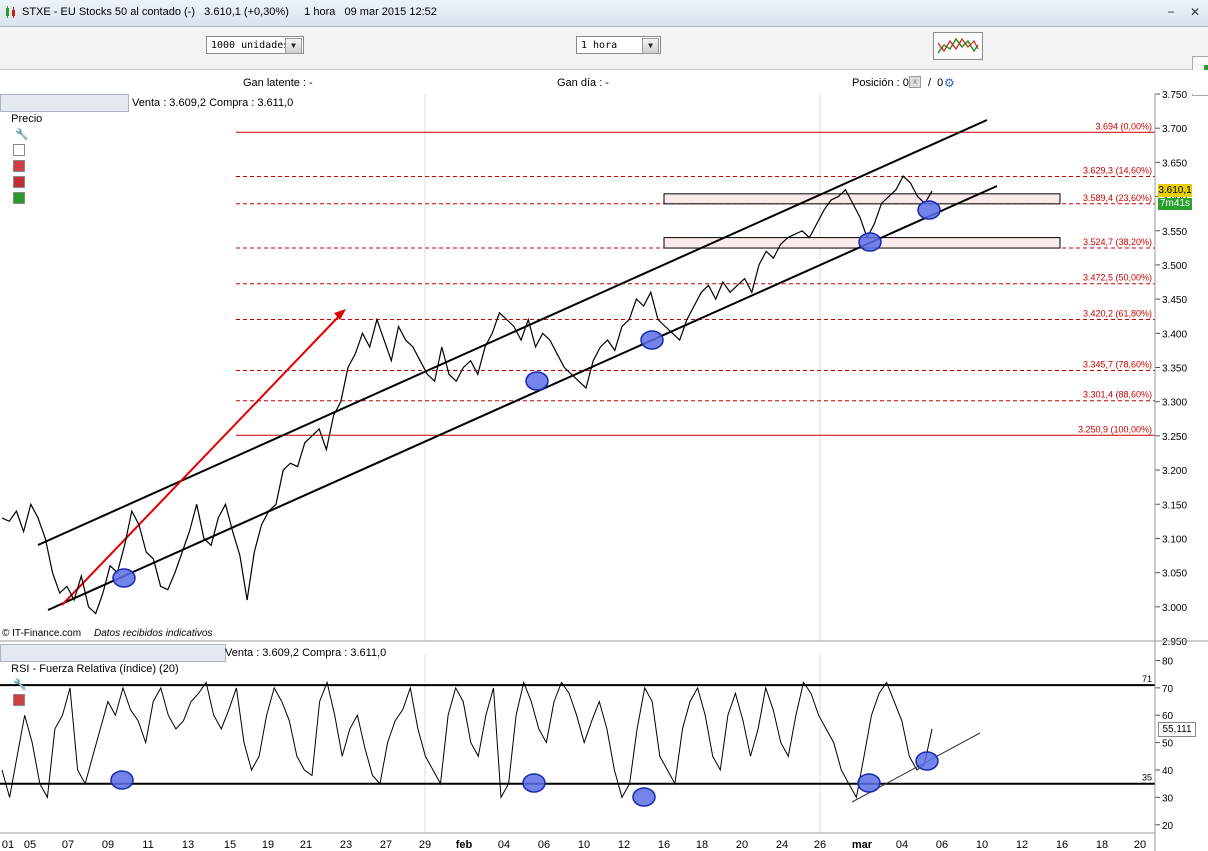 Image resolution: width=1208 pixels, height=851 pixels. I want to click on x-tick-label: 13, so click(188, 845).